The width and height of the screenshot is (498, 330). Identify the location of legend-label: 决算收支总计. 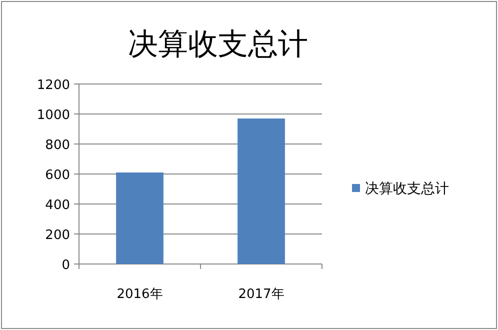
(407, 189).